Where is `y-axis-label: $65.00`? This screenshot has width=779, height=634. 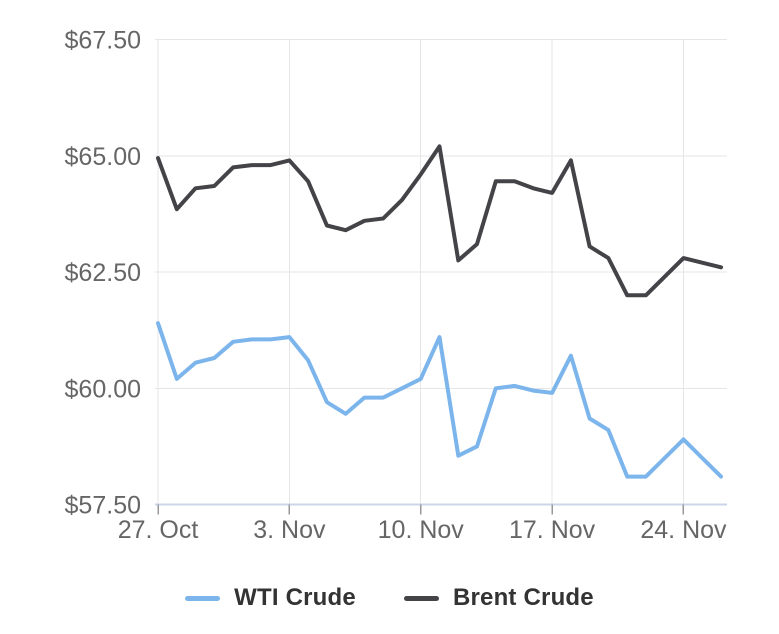 y-axis-label: $65.00 is located at coordinates (103, 157).